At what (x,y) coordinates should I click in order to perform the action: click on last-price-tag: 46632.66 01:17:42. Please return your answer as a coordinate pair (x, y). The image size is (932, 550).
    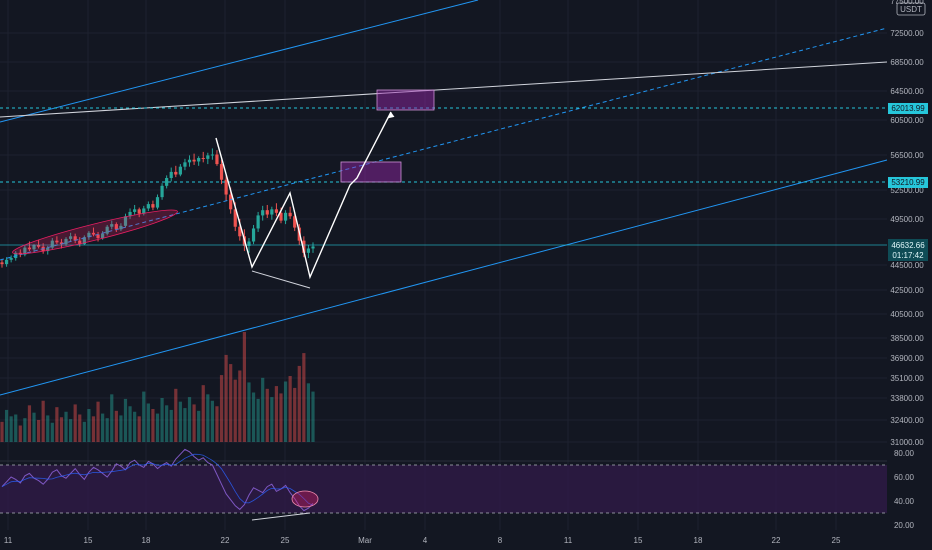
    Looking at the image, I should click on (908, 250).